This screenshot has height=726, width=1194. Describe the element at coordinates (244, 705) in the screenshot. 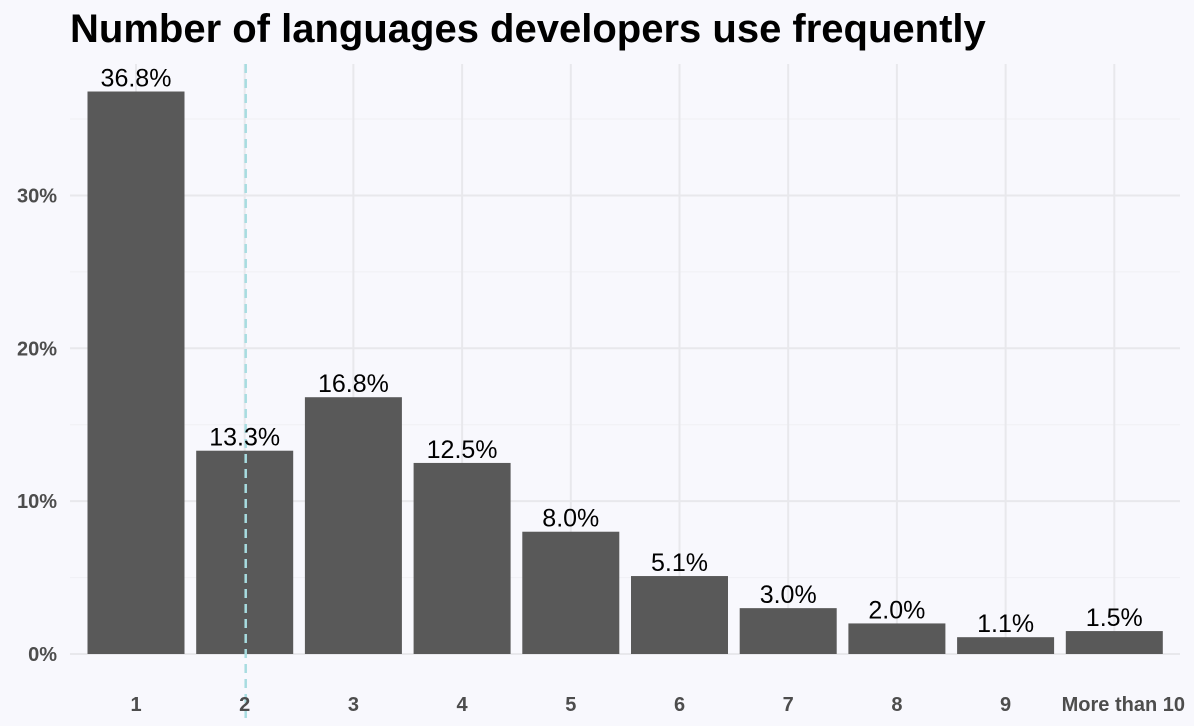

I see `x-tick-label: 2` at that location.